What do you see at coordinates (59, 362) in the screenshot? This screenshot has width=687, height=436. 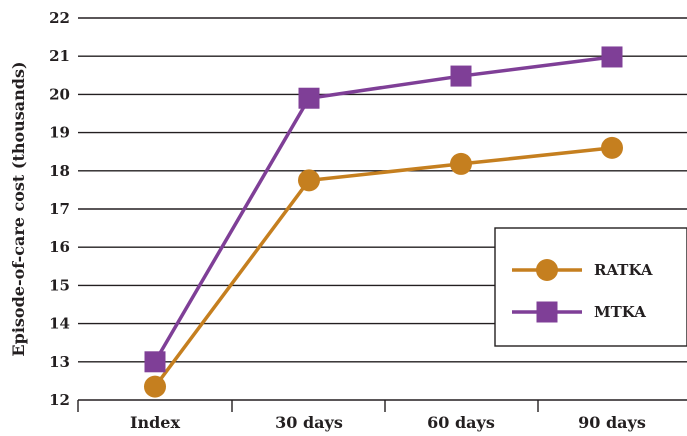 I see `y-tick-label: 13` at bounding box center [59, 362].